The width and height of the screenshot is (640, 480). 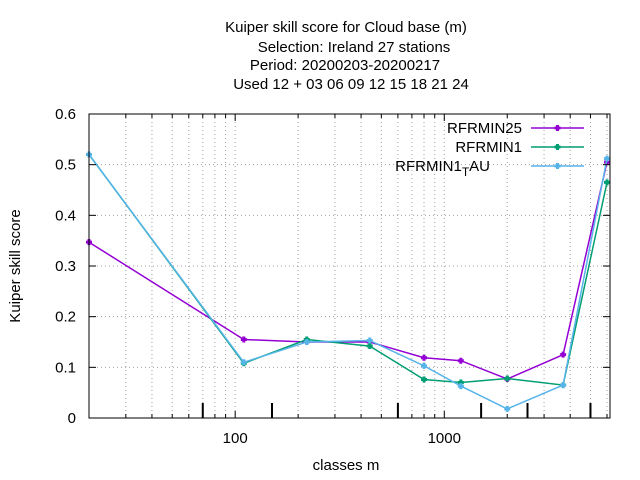 I want to click on title-line-1: Kuiper skill score for Cloud base (m), so click(x=346, y=27).